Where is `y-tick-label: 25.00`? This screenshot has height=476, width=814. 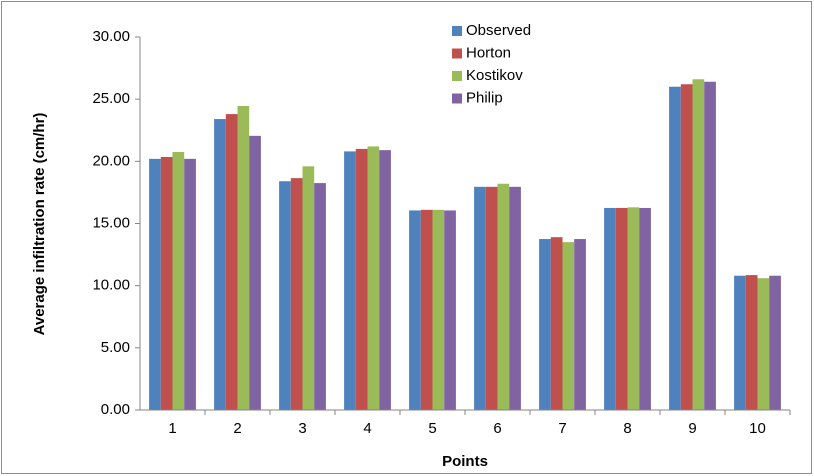 y-tick-label: 25.00 is located at coordinates (111, 98).